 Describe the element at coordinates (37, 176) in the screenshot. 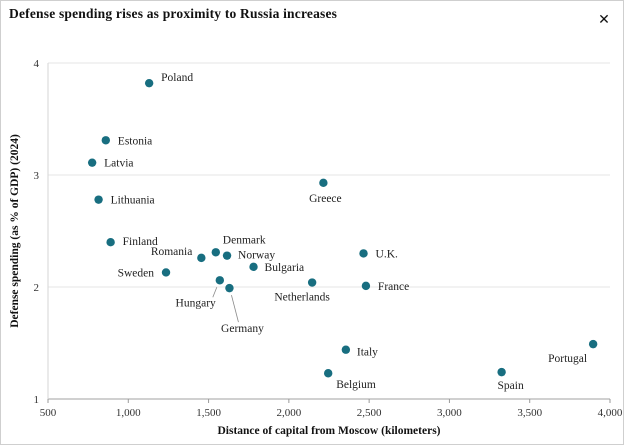

I see `y-tick-label: 3` at that location.